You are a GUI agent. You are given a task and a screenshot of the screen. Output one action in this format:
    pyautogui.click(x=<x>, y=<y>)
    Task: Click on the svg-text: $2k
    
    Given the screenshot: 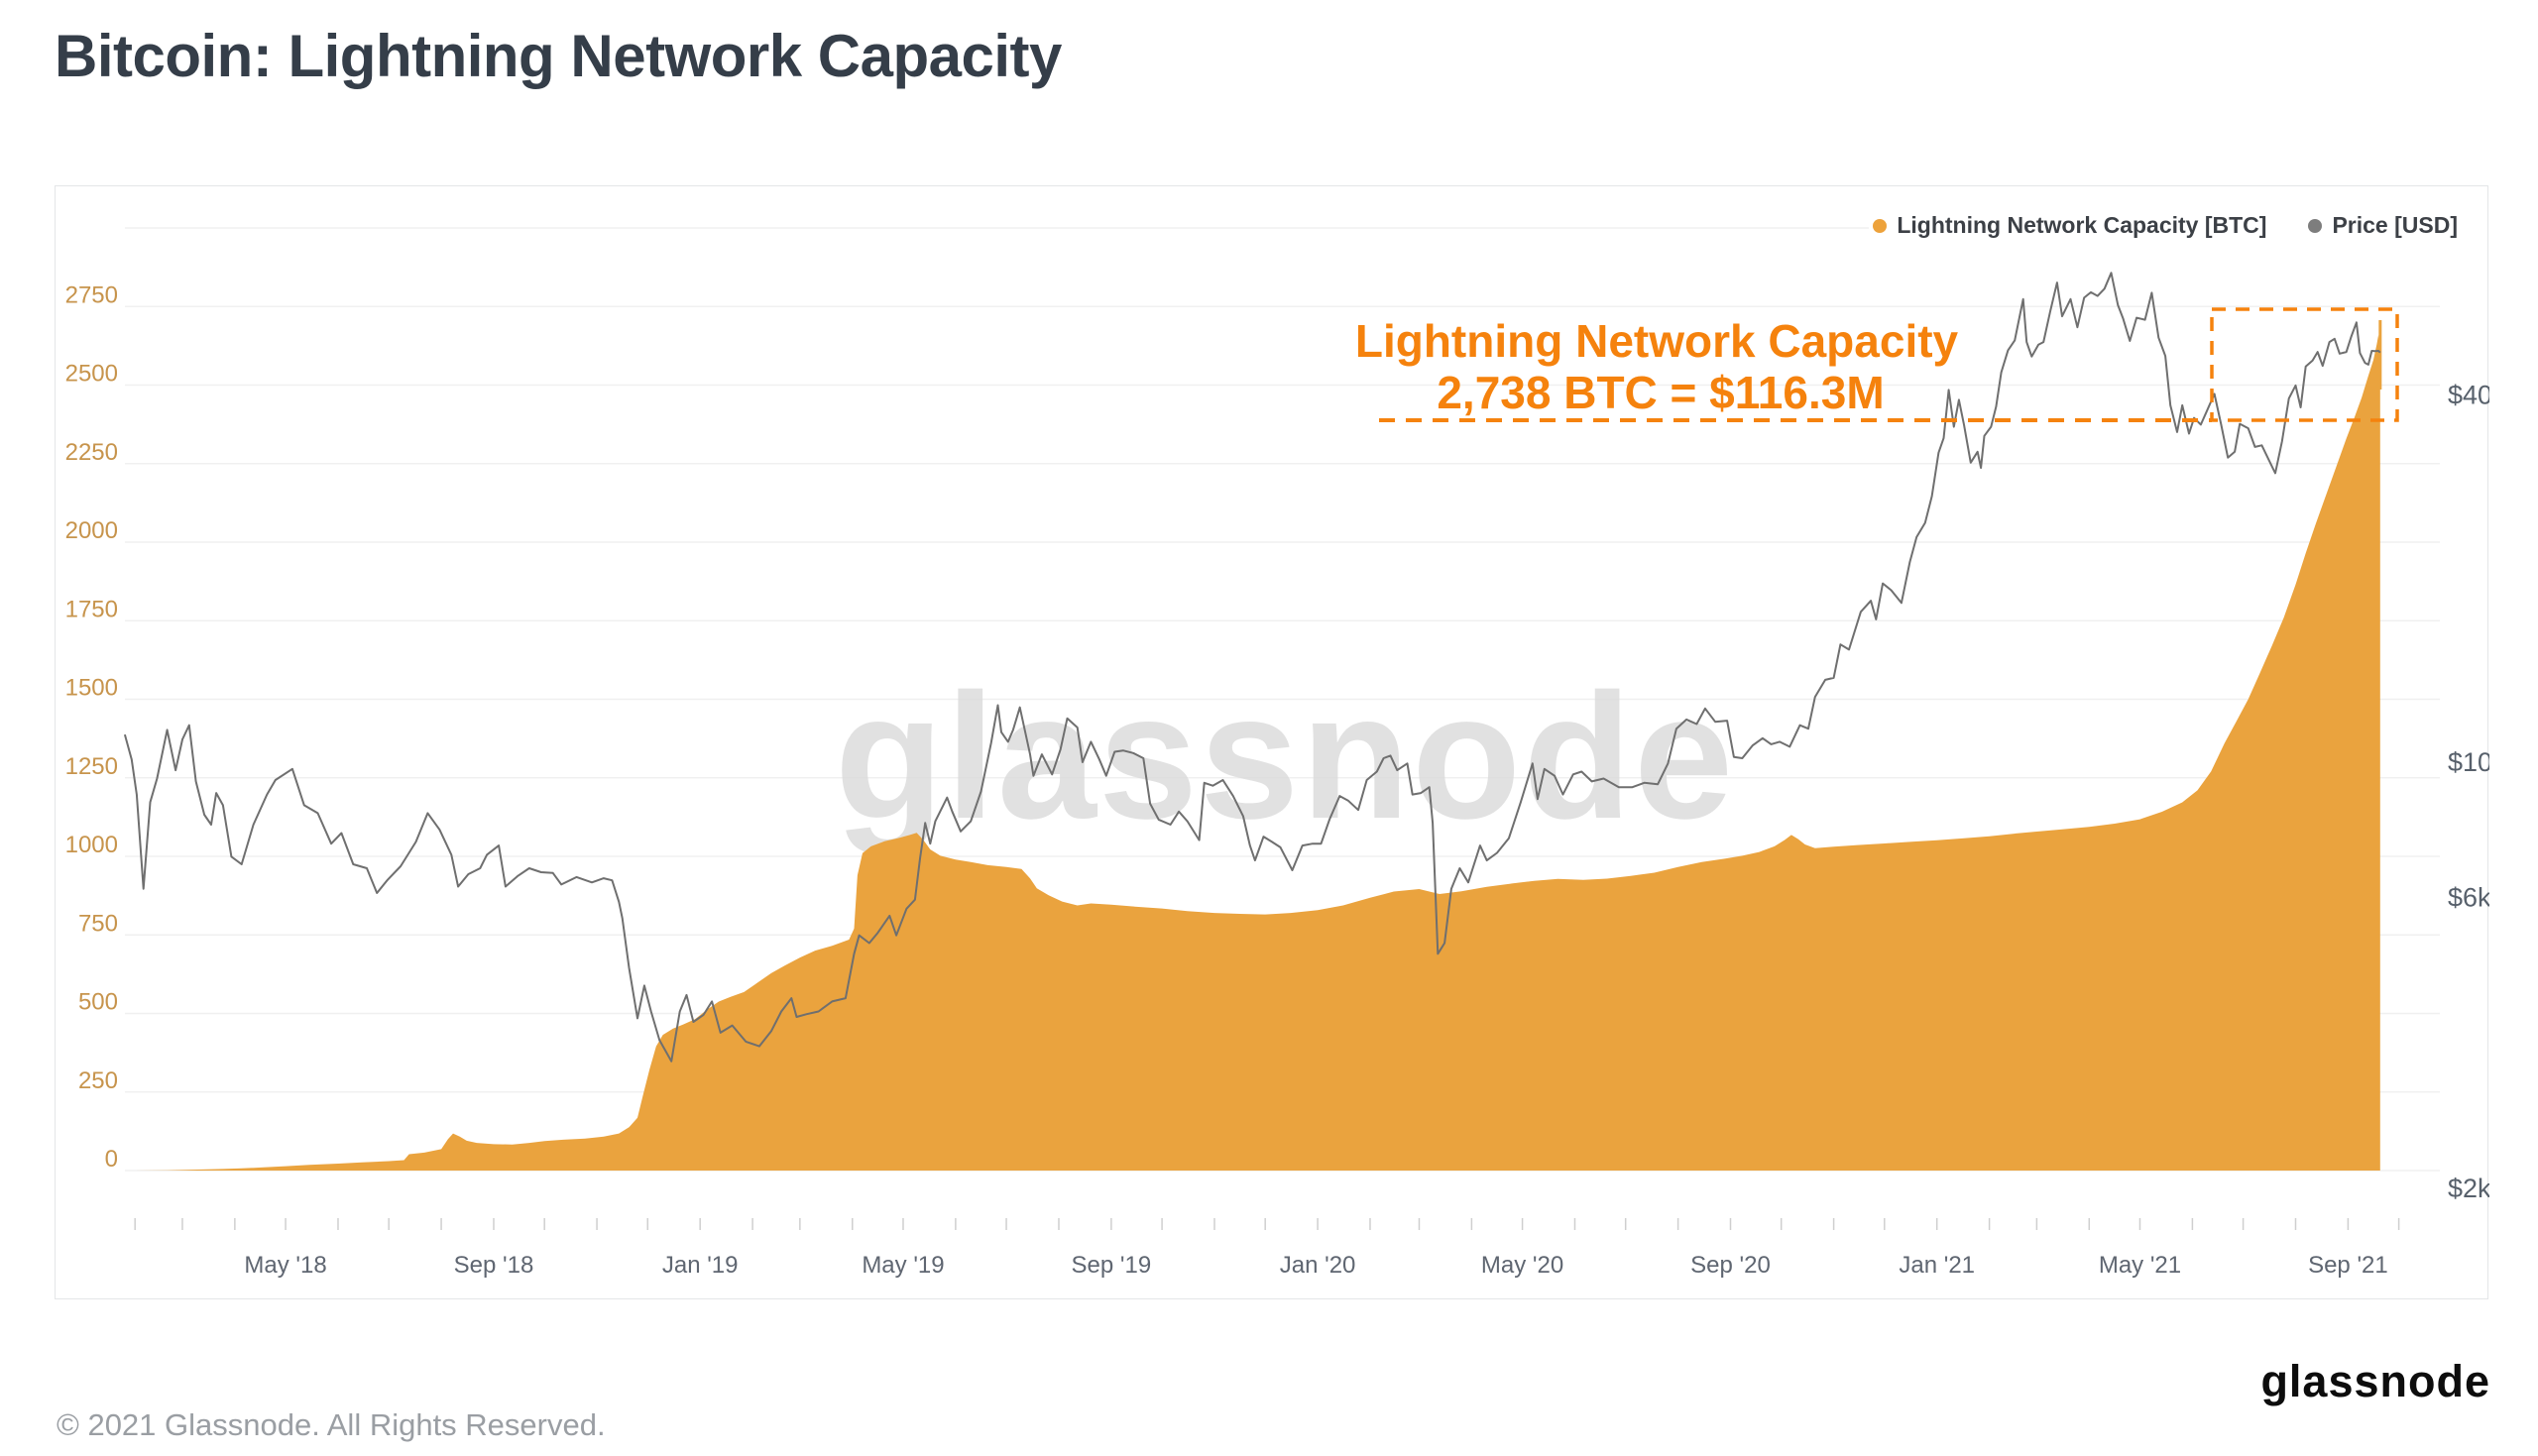 What is the action you would take?
    pyautogui.click(x=2468, y=1188)
    